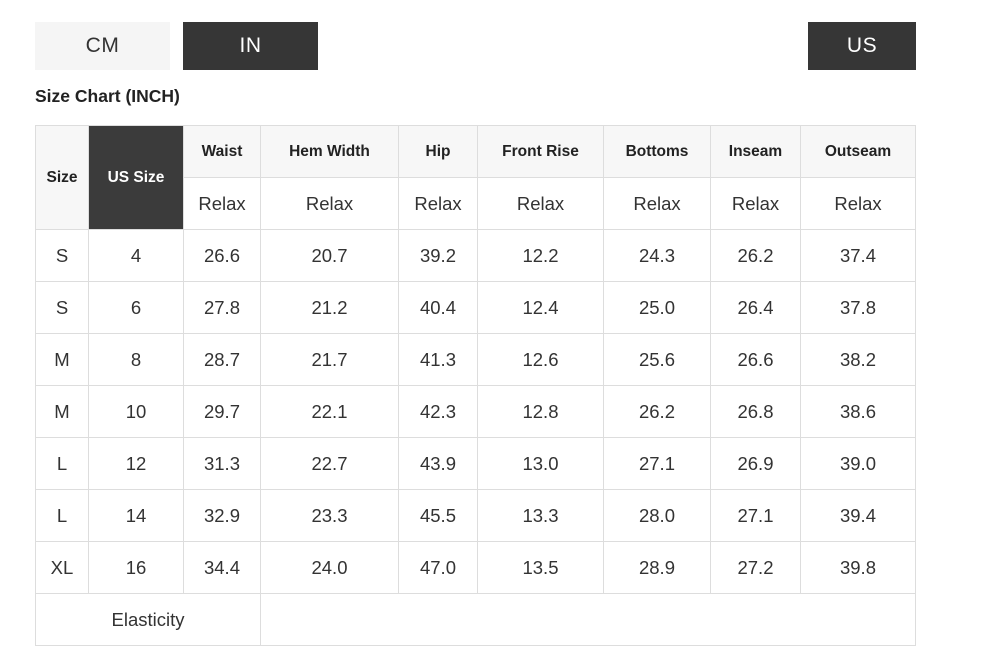 The height and width of the screenshot is (667, 987). Describe the element at coordinates (858, 307) in the screenshot. I see `measure-value-cell: 37.8` at that location.